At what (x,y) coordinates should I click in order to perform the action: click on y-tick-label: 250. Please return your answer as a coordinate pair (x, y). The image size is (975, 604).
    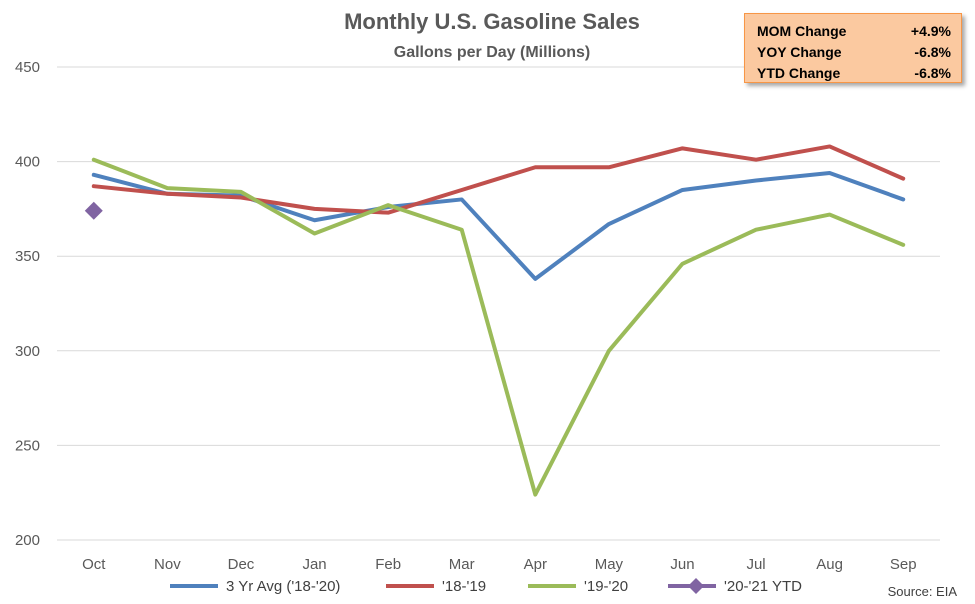
    Looking at the image, I should click on (27, 445).